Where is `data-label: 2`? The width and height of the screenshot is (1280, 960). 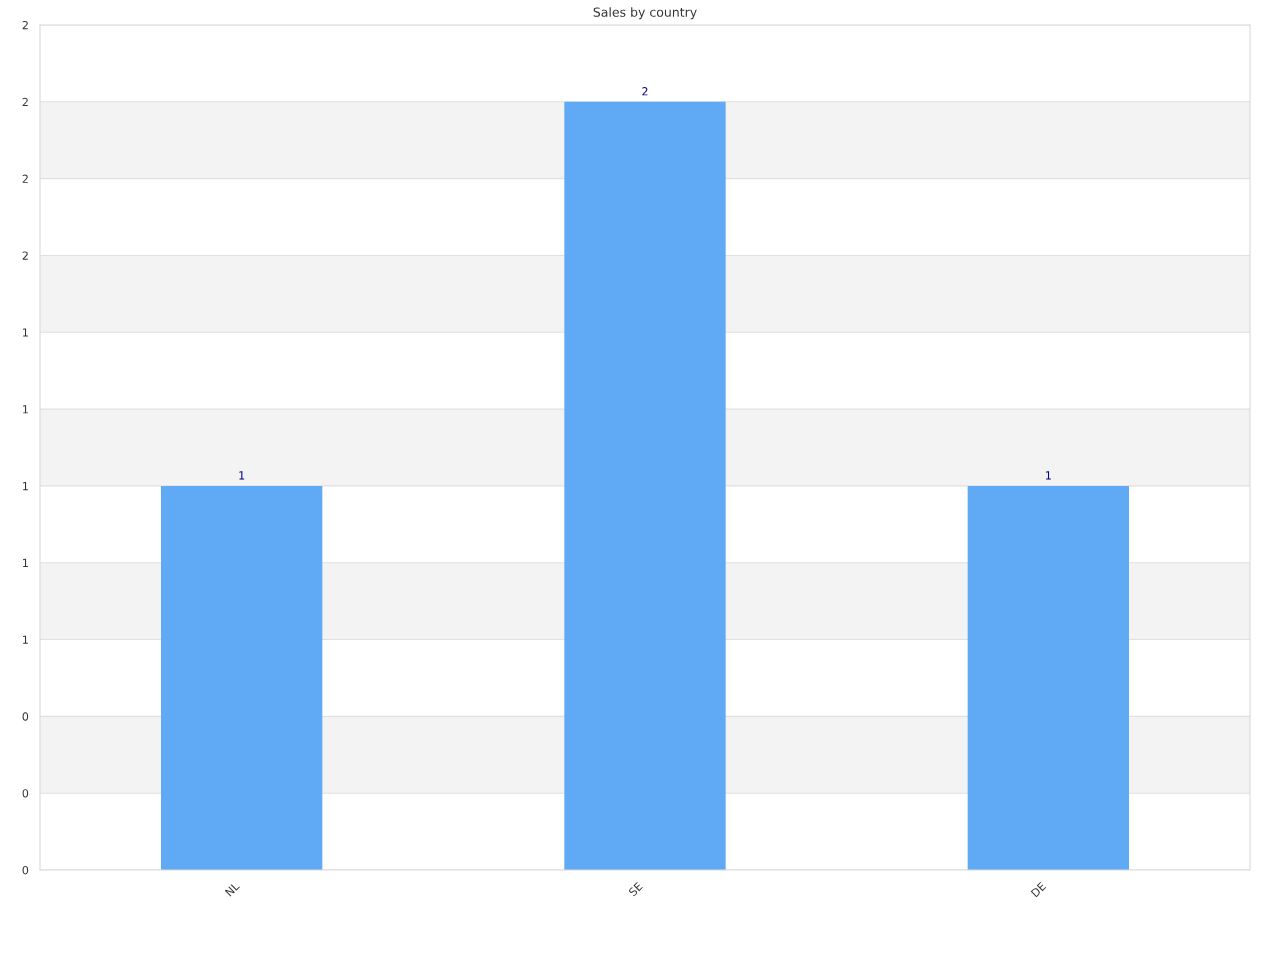 data-label: 2 is located at coordinates (645, 91).